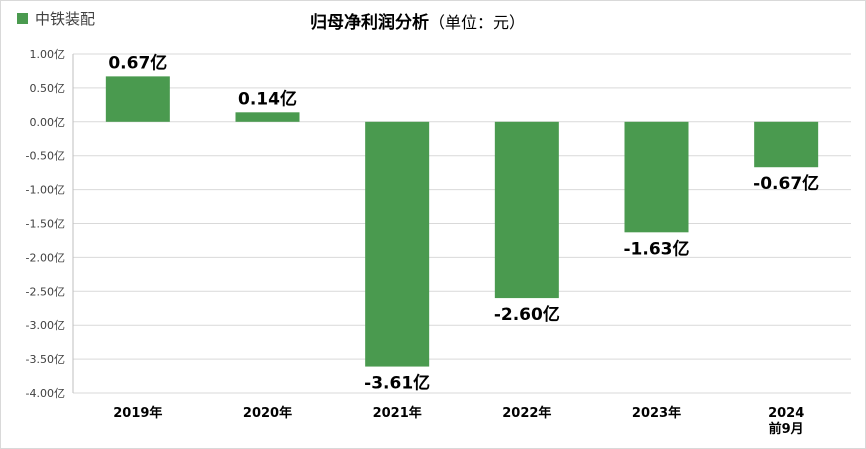  What do you see at coordinates (45, 156) in the screenshot?
I see `y-tick-label: -0.50亿` at bounding box center [45, 156].